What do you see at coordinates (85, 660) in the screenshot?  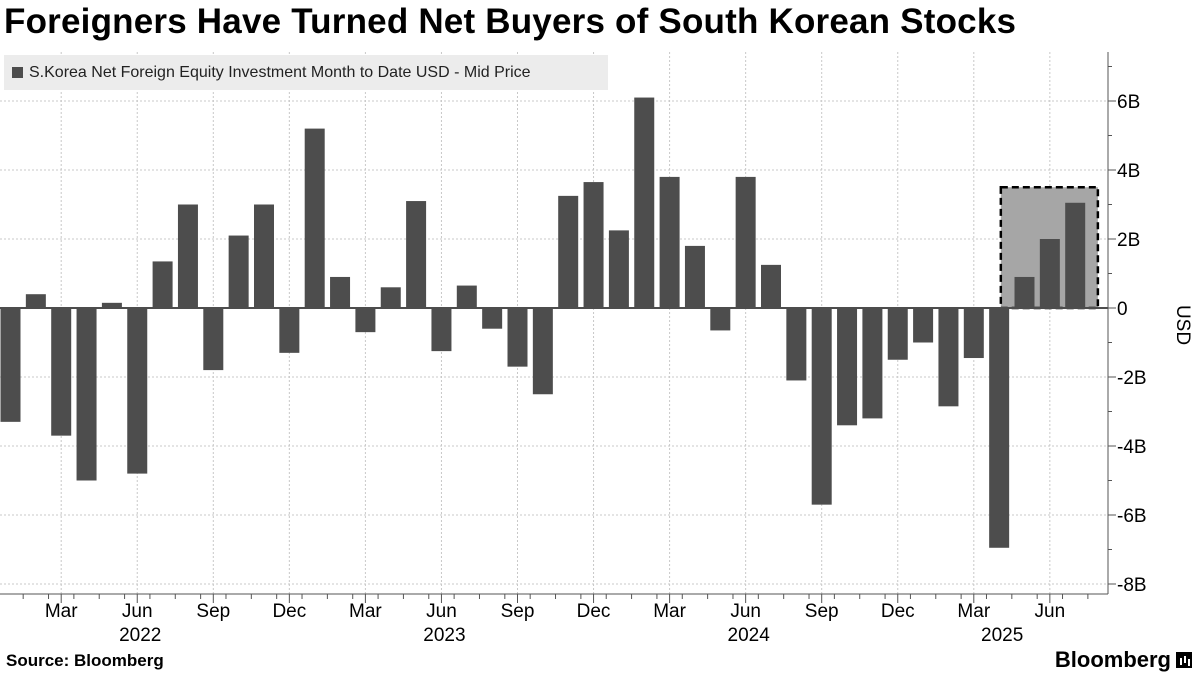 I see `source-note: Source: Bloomberg` at bounding box center [85, 660].